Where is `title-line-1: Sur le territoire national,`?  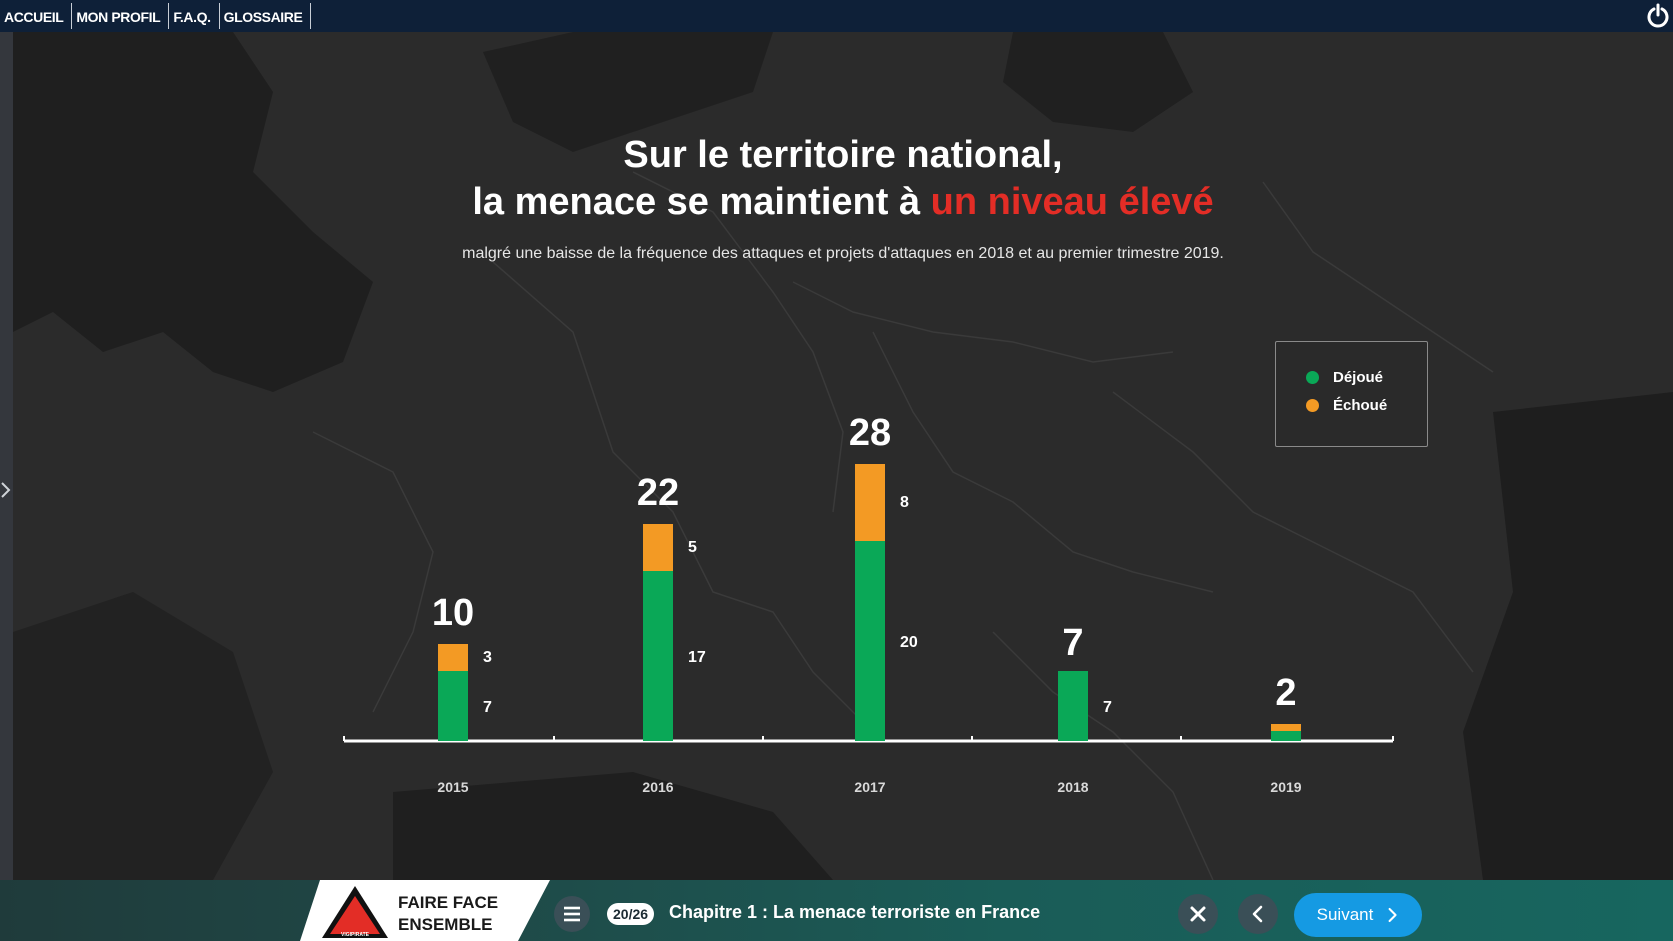
title-line-1: Sur le territoire national, is located at coordinates (843, 155).